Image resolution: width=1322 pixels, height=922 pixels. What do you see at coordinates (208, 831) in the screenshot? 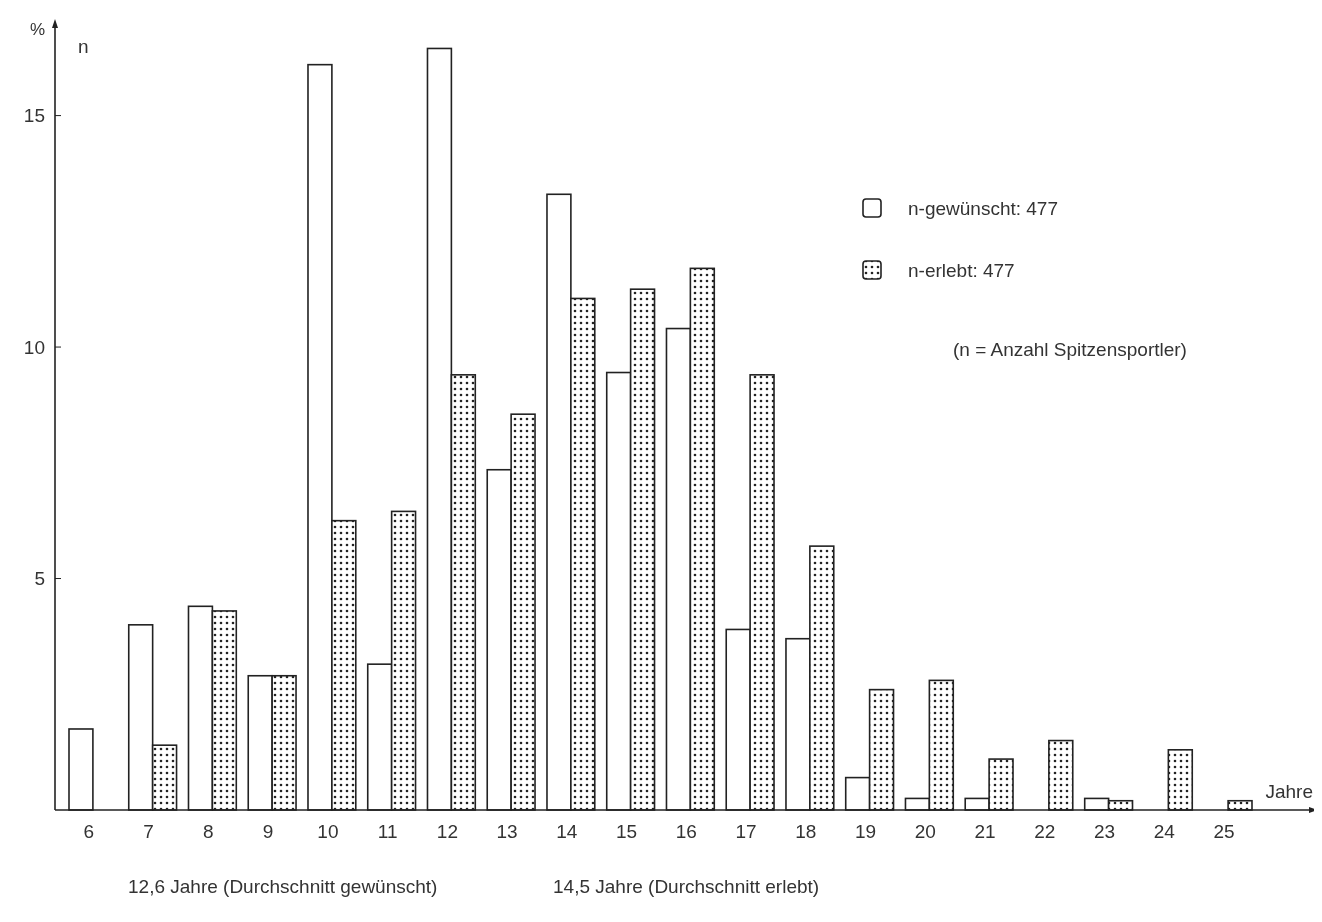
I see `x-tick-label: 8` at bounding box center [208, 831].